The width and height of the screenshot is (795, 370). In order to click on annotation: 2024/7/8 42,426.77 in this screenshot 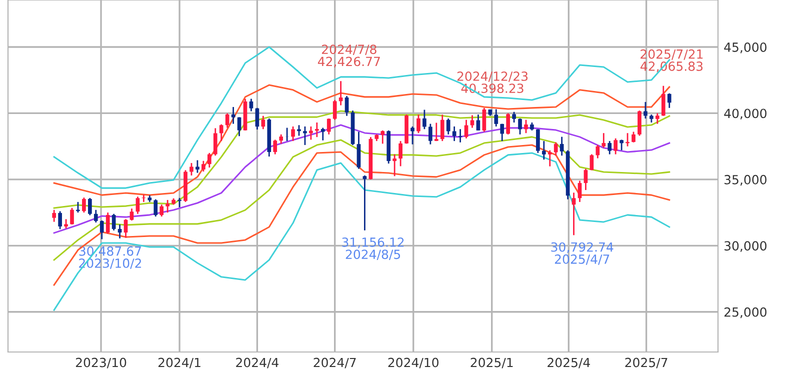, I will do `click(349, 56)`.